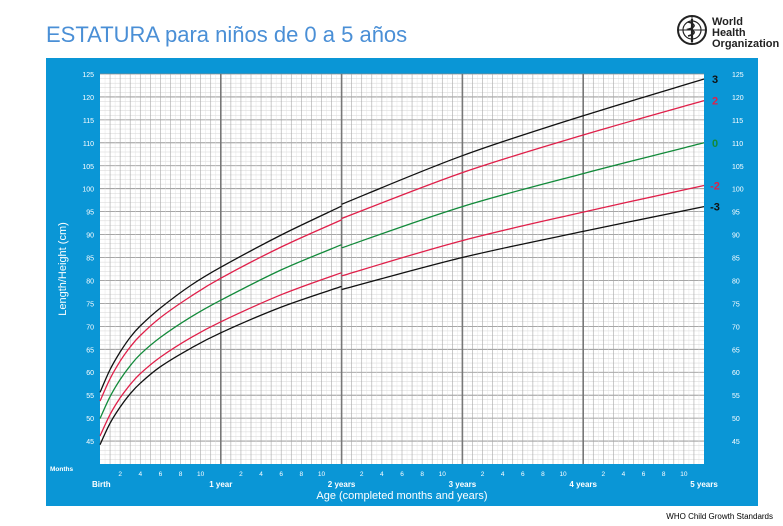 The height and width of the screenshot is (526, 783). Describe the element at coordinates (90, 304) in the screenshot. I see `y-tick-label-left: 75` at that location.